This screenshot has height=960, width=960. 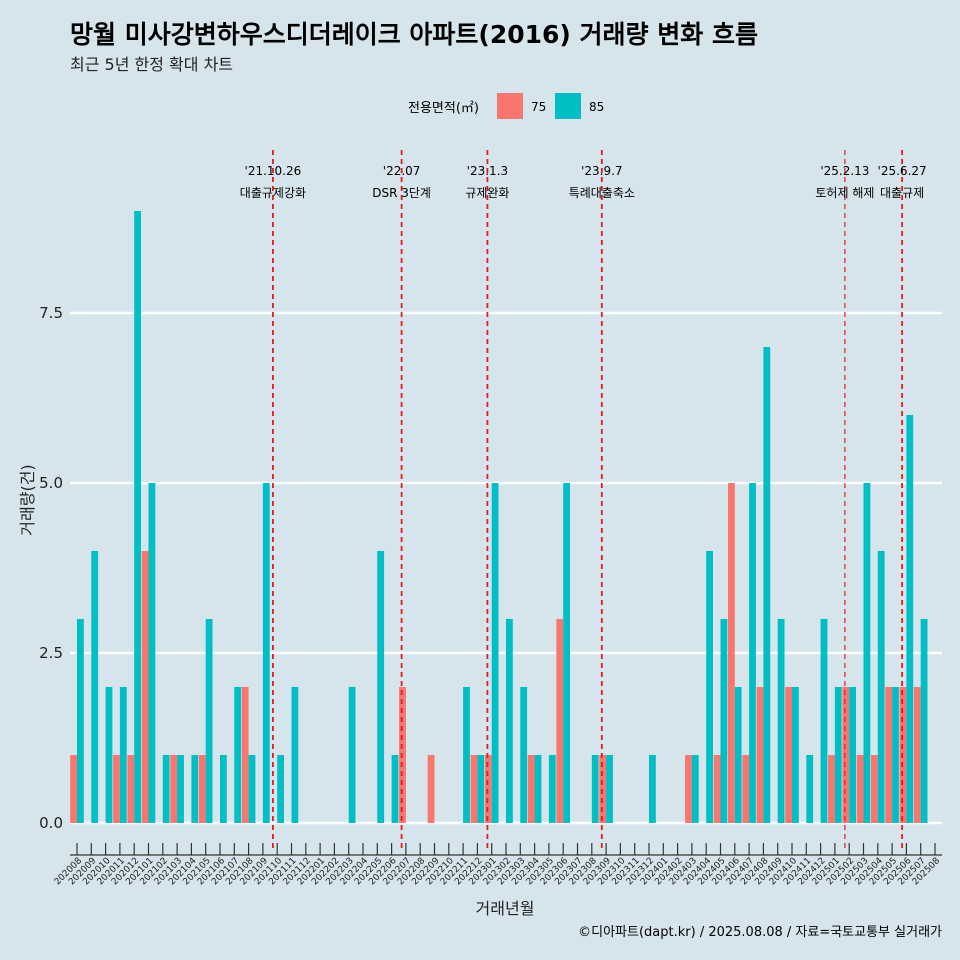 I want to click on legend-title: 전용면적(㎡), so click(x=443, y=108).